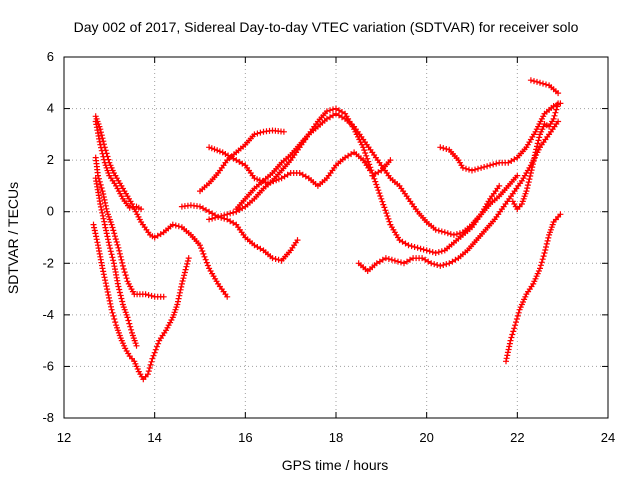 This screenshot has height=480, width=640. I want to click on x-tick-label: 24, so click(608, 437).